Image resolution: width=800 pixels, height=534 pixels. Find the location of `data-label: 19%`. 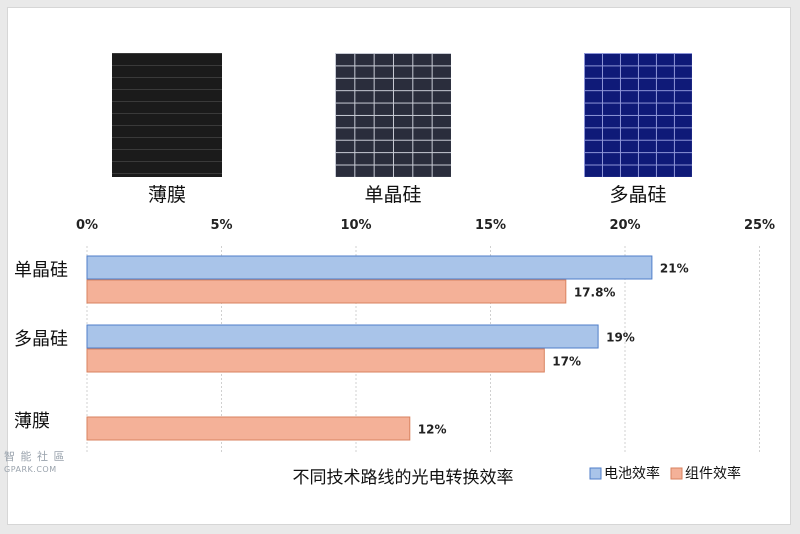

data-label: 19% is located at coordinates (620, 338).